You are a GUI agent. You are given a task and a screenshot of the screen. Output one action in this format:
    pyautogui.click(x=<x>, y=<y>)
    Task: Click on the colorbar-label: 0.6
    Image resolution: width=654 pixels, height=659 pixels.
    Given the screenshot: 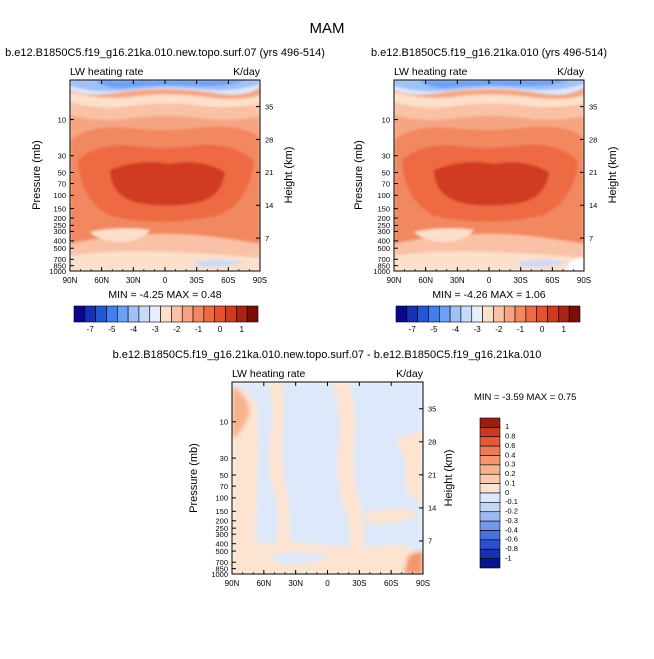 What is the action you would take?
    pyautogui.click(x=510, y=445)
    